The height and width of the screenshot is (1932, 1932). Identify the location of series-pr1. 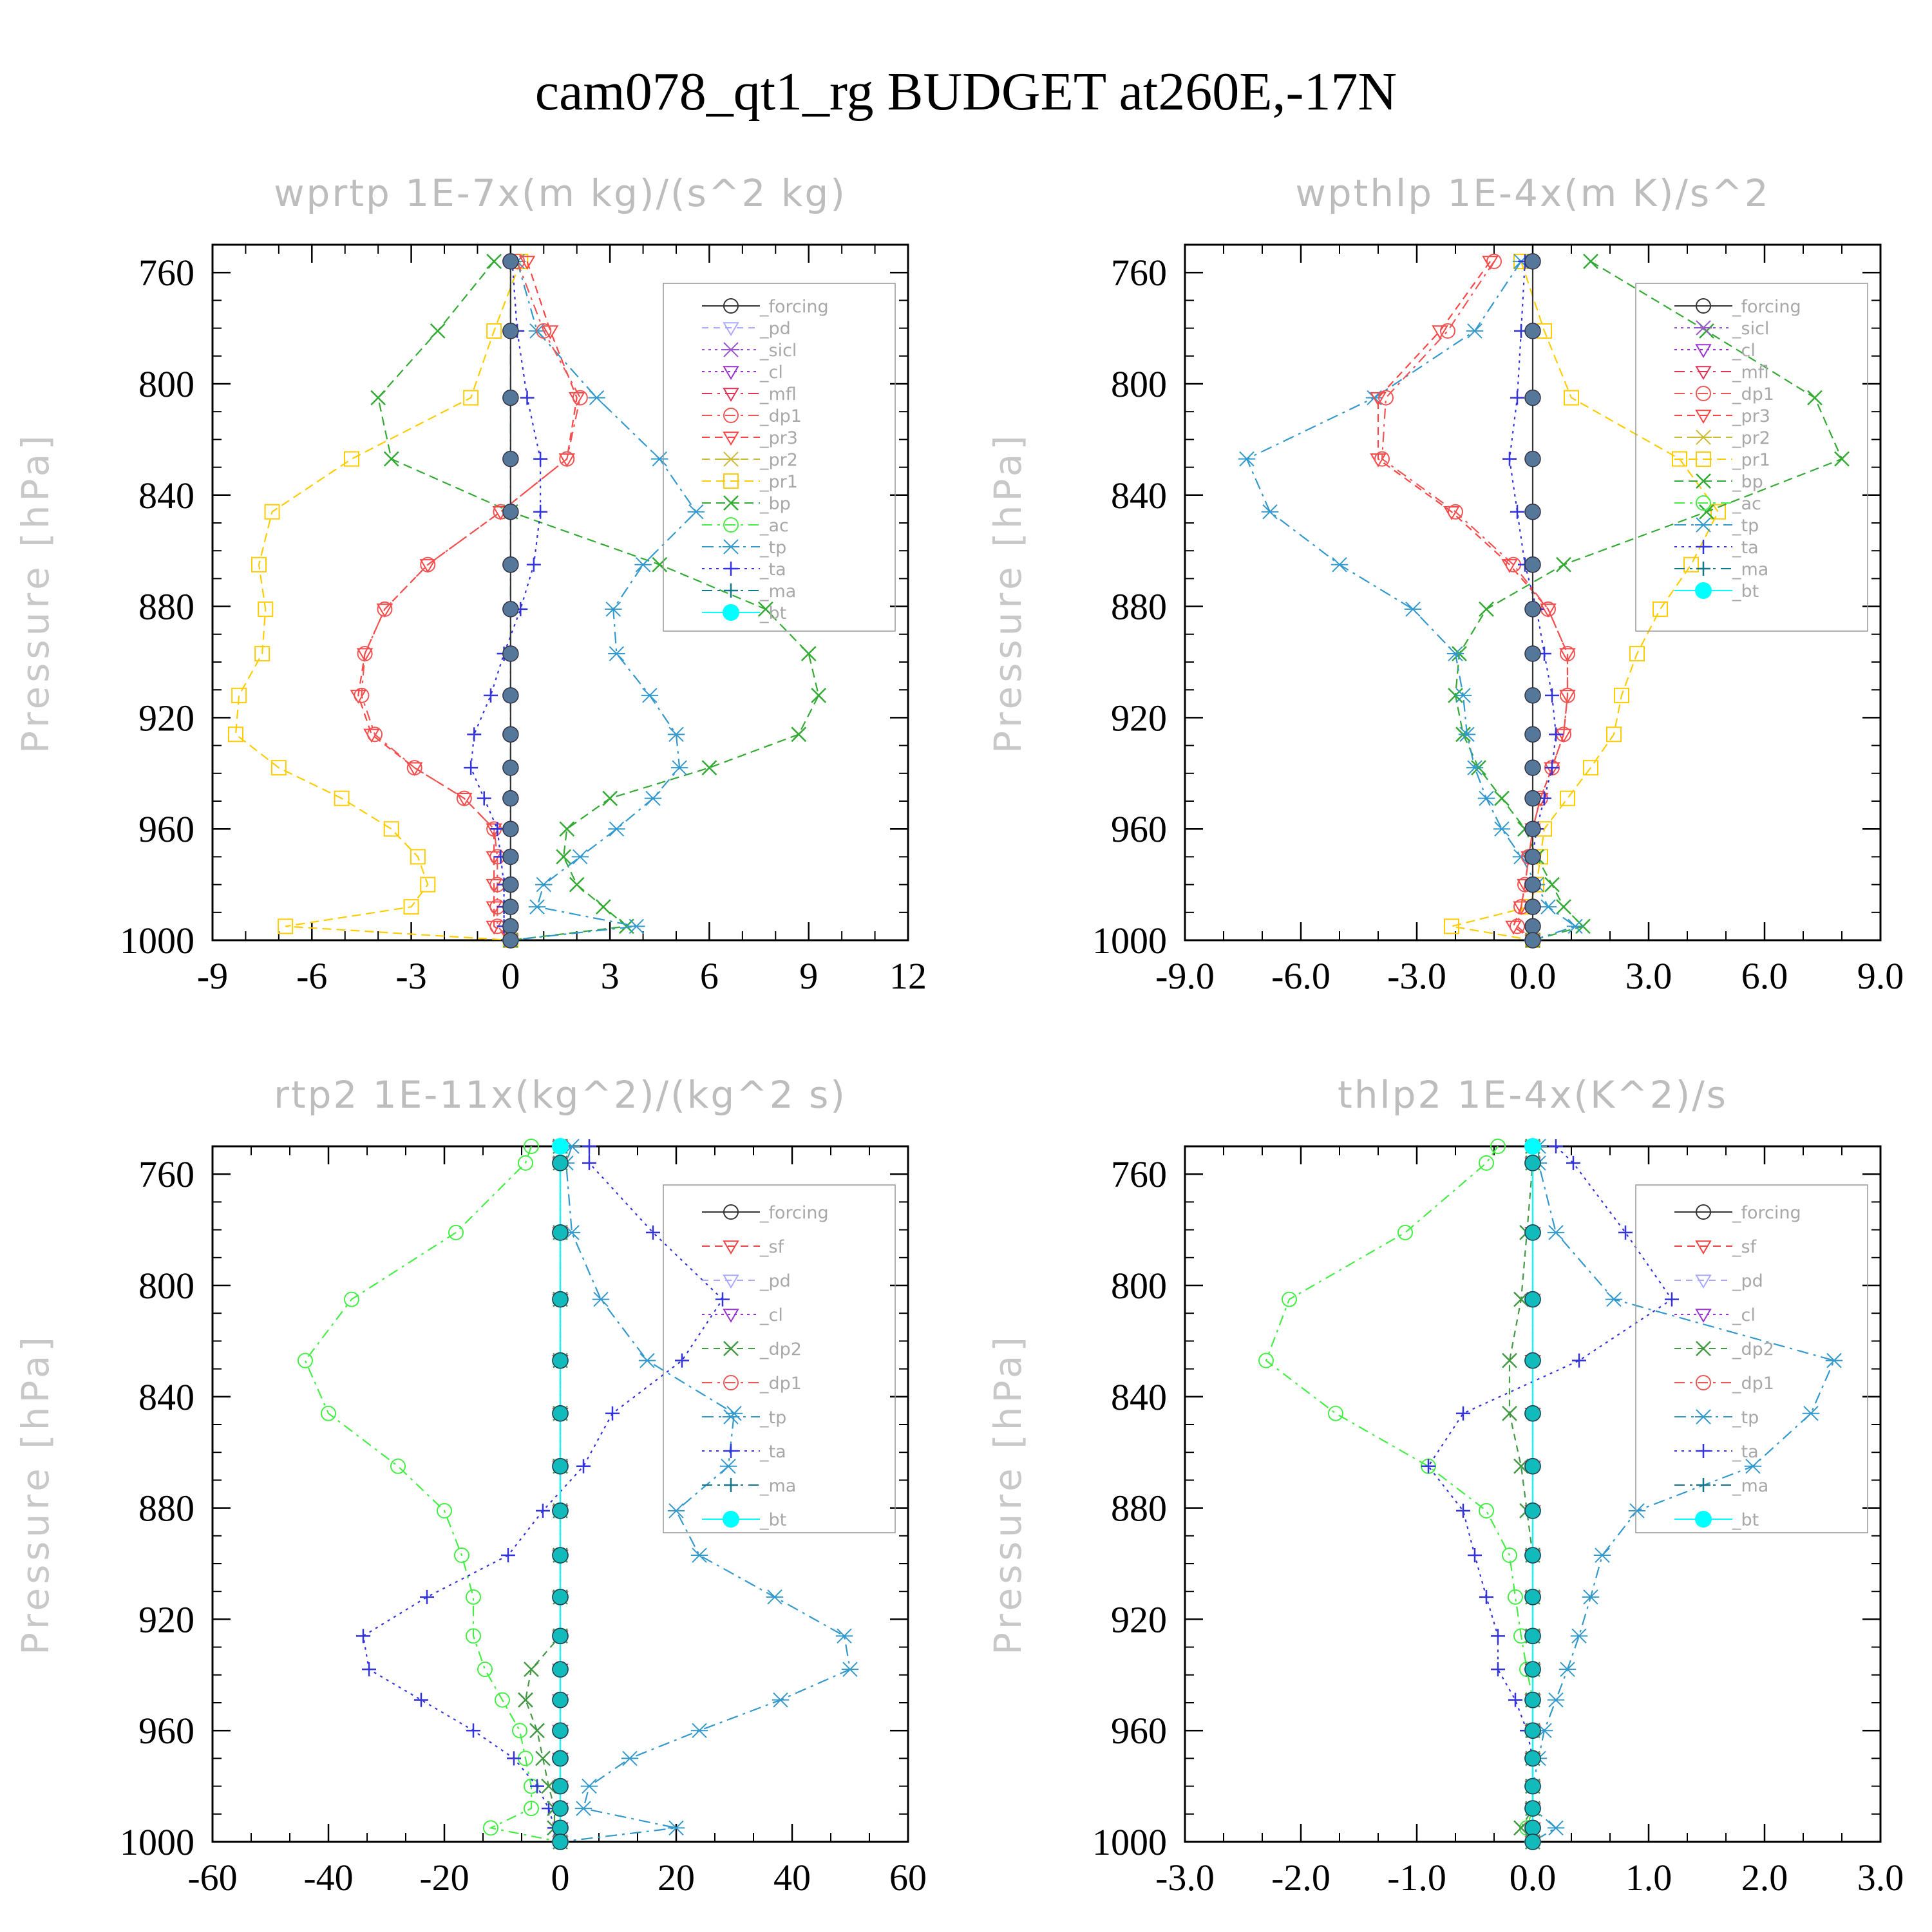
(379, 601).